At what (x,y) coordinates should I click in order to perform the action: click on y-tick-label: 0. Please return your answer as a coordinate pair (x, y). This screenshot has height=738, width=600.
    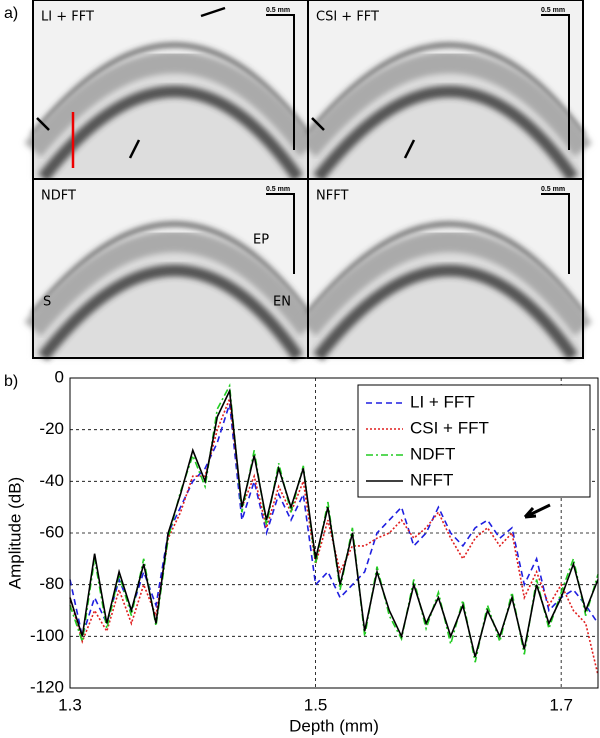
    Looking at the image, I should click on (59, 376).